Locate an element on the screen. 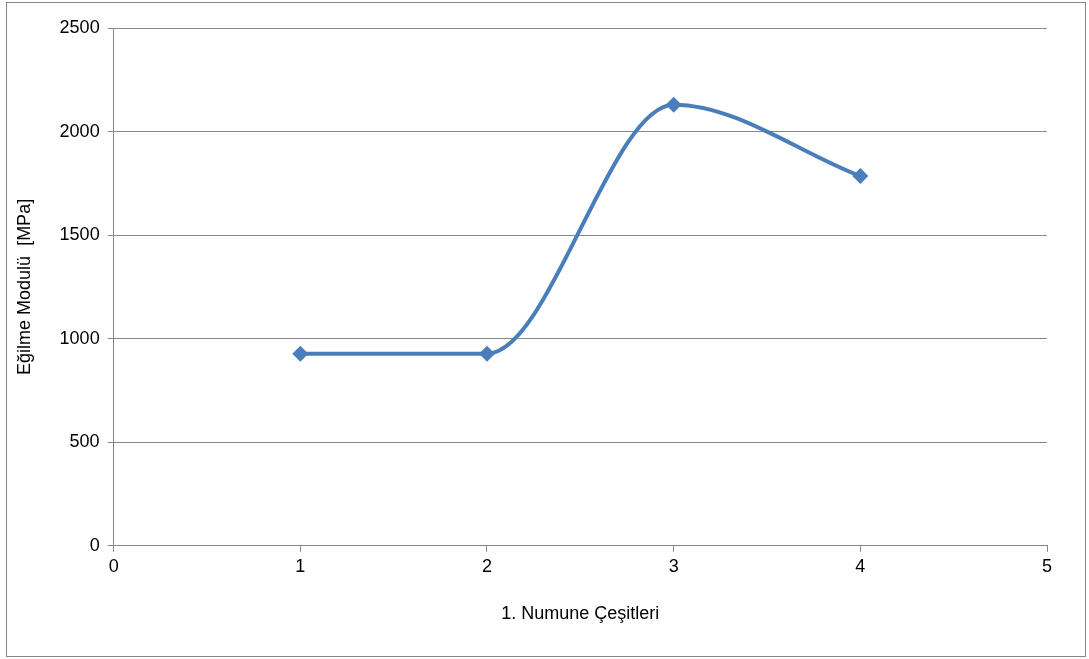 The image size is (1089, 659). x-tick-label: 2 is located at coordinates (486, 565).